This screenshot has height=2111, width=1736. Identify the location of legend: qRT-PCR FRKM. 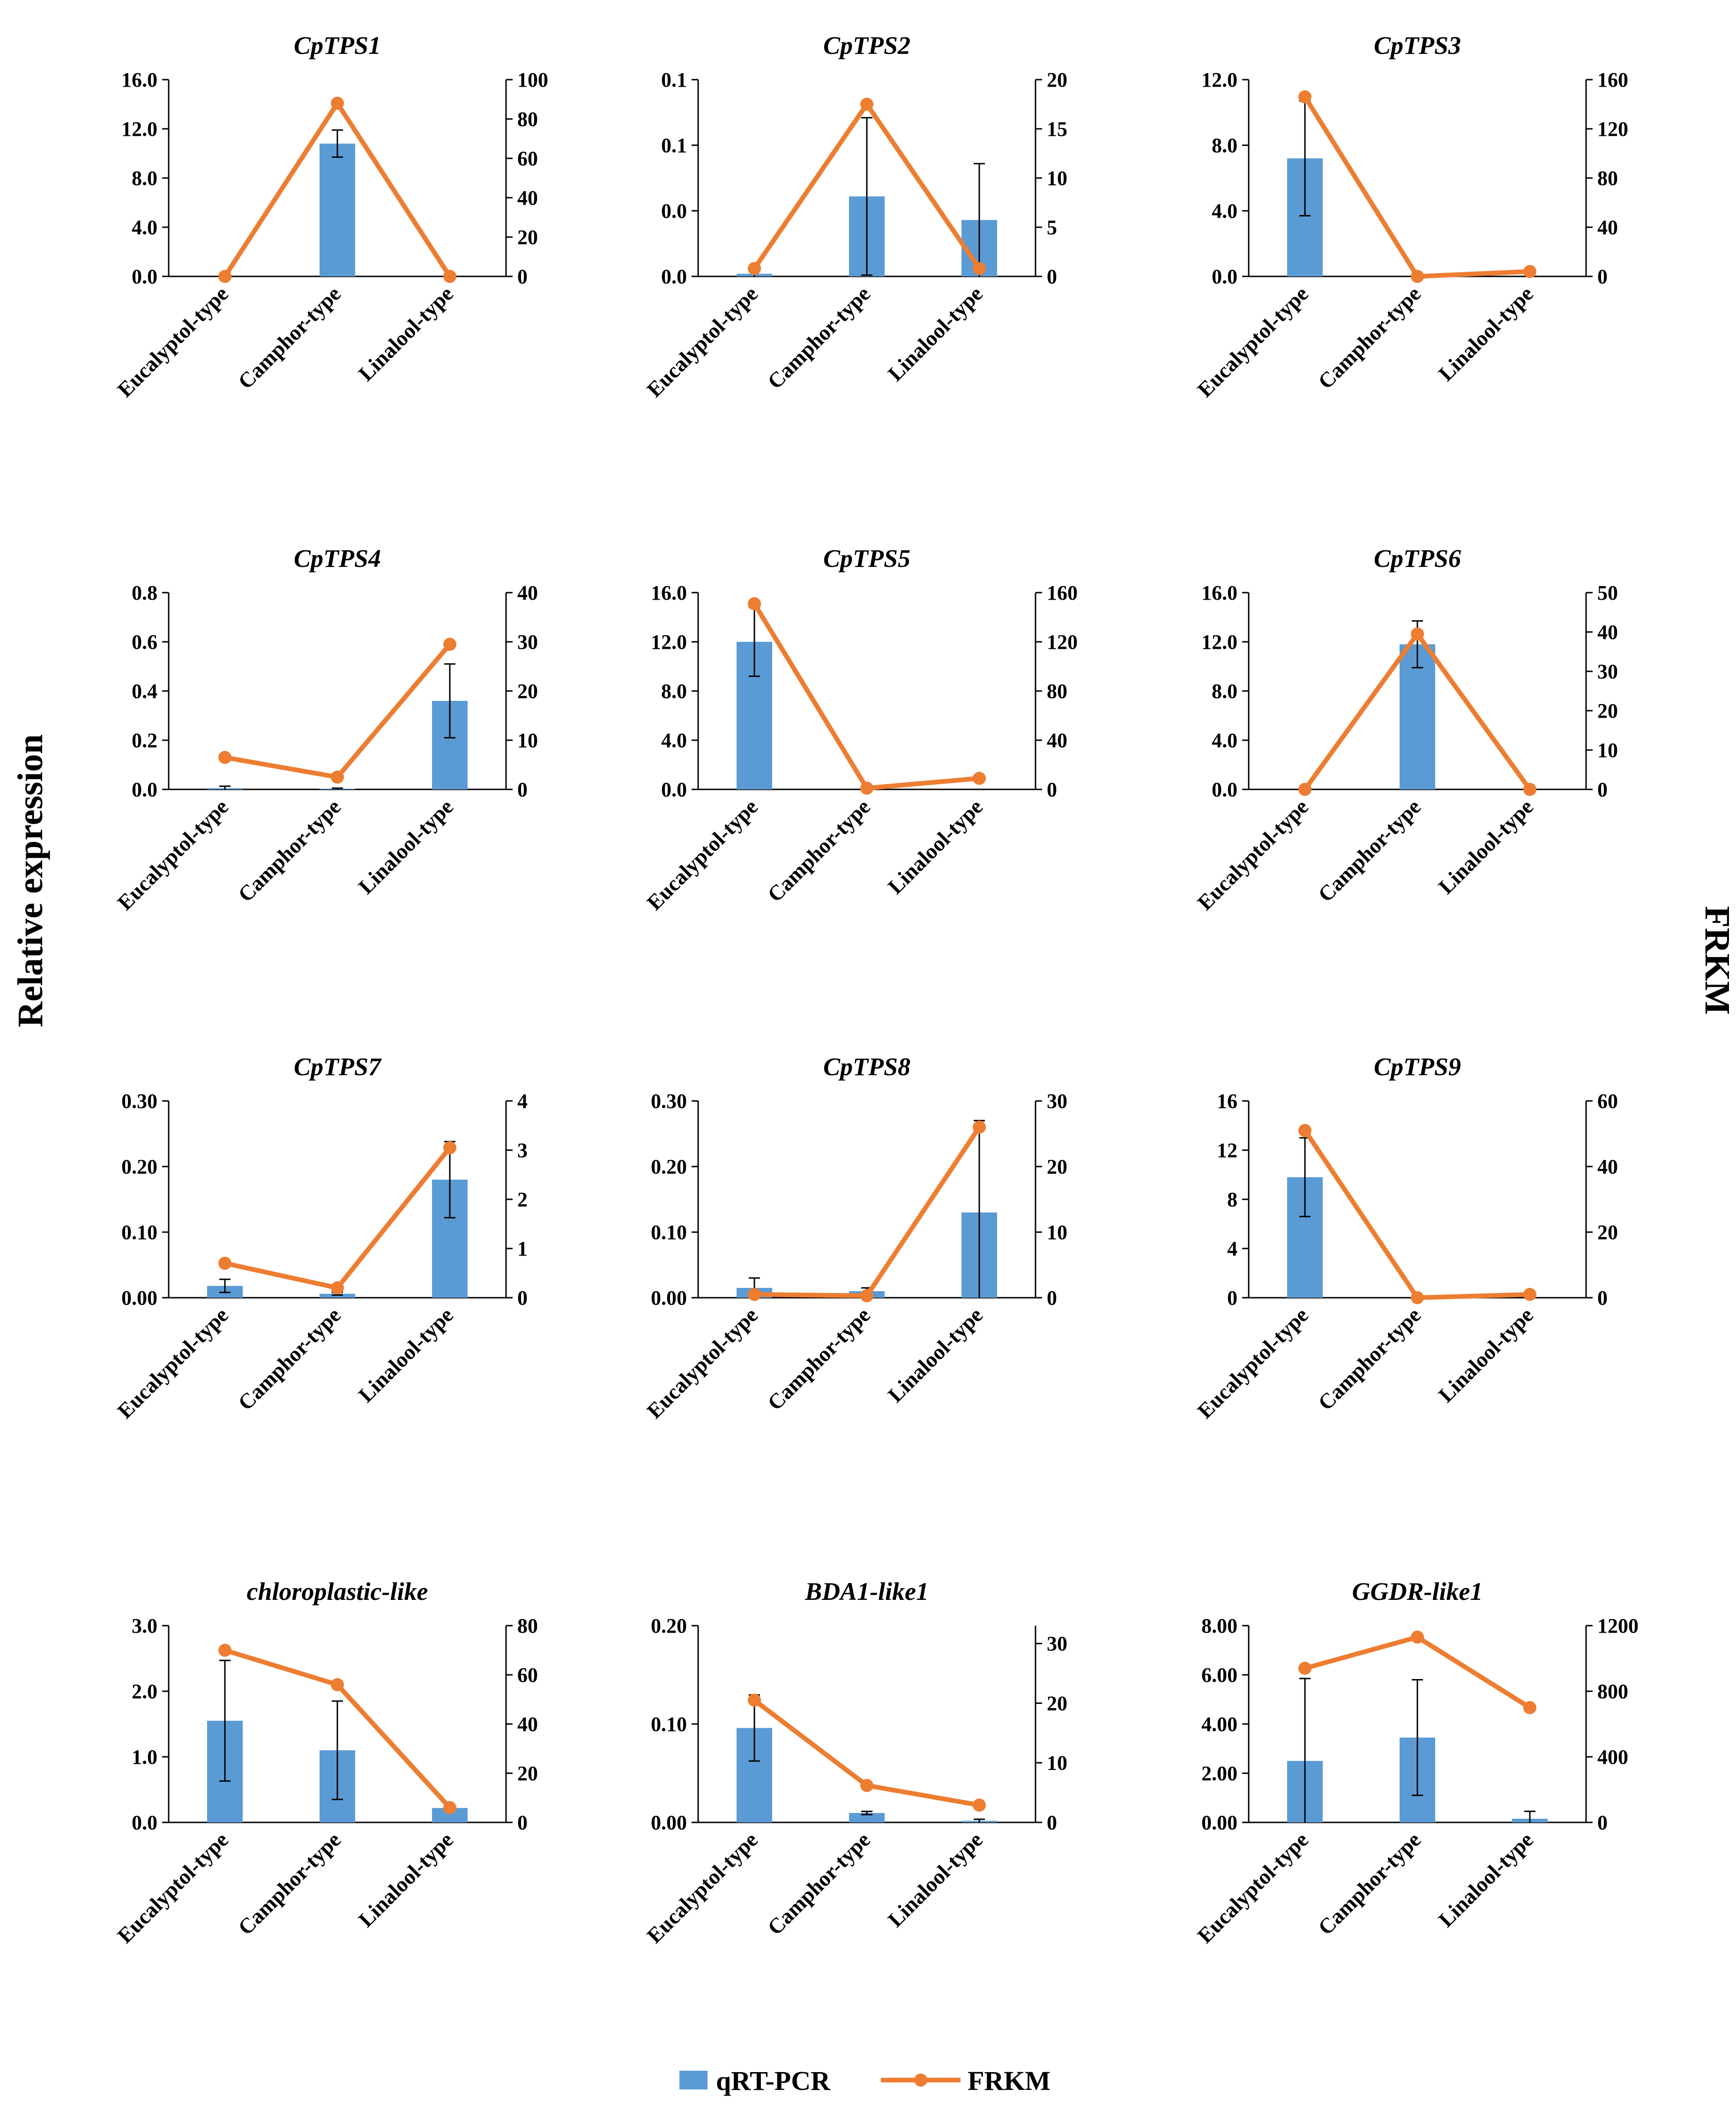
(865, 2081).